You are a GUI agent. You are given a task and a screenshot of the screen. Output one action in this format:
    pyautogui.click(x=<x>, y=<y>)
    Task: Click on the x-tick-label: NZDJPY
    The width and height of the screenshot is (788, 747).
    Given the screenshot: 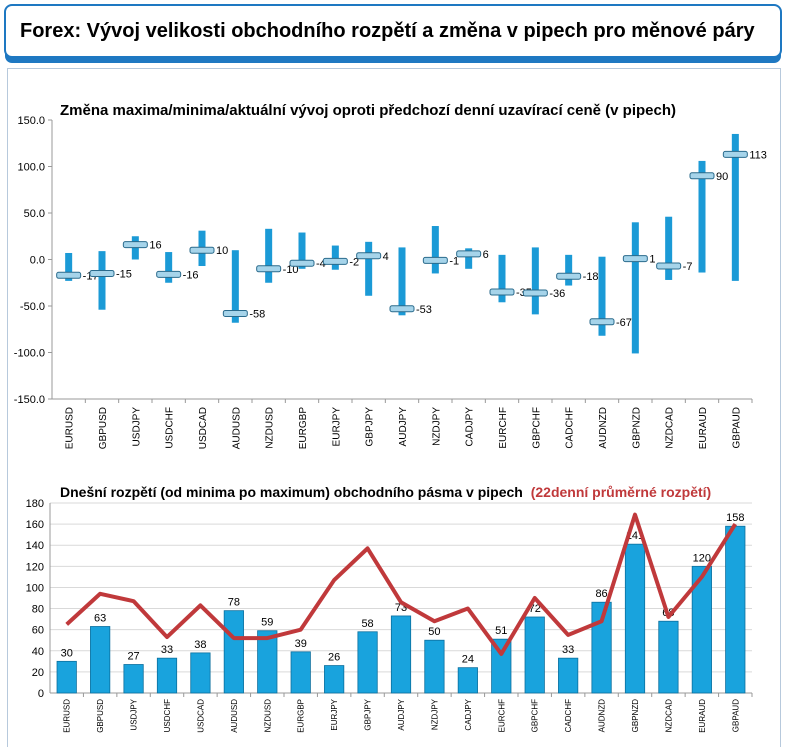 What is the action you would take?
    pyautogui.click(x=436, y=426)
    